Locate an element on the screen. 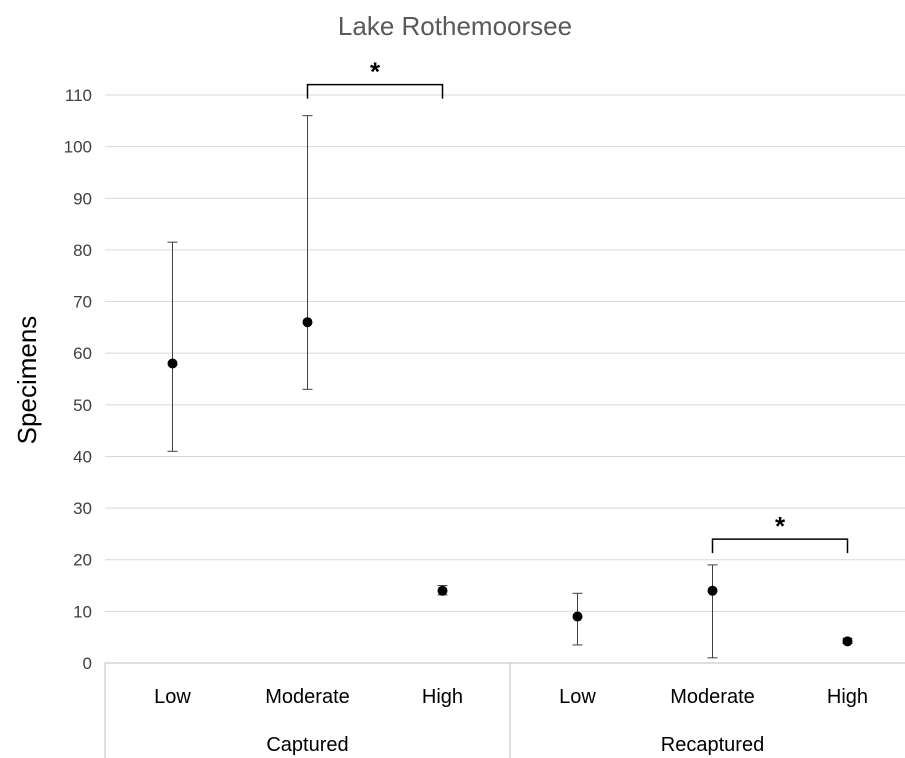 Image resolution: width=905 pixels, height=758 pixels. y-axis-ticks: 0 10 20 30 40 50 60 70 80 90 100 110 is located at coordinates (78, 379).